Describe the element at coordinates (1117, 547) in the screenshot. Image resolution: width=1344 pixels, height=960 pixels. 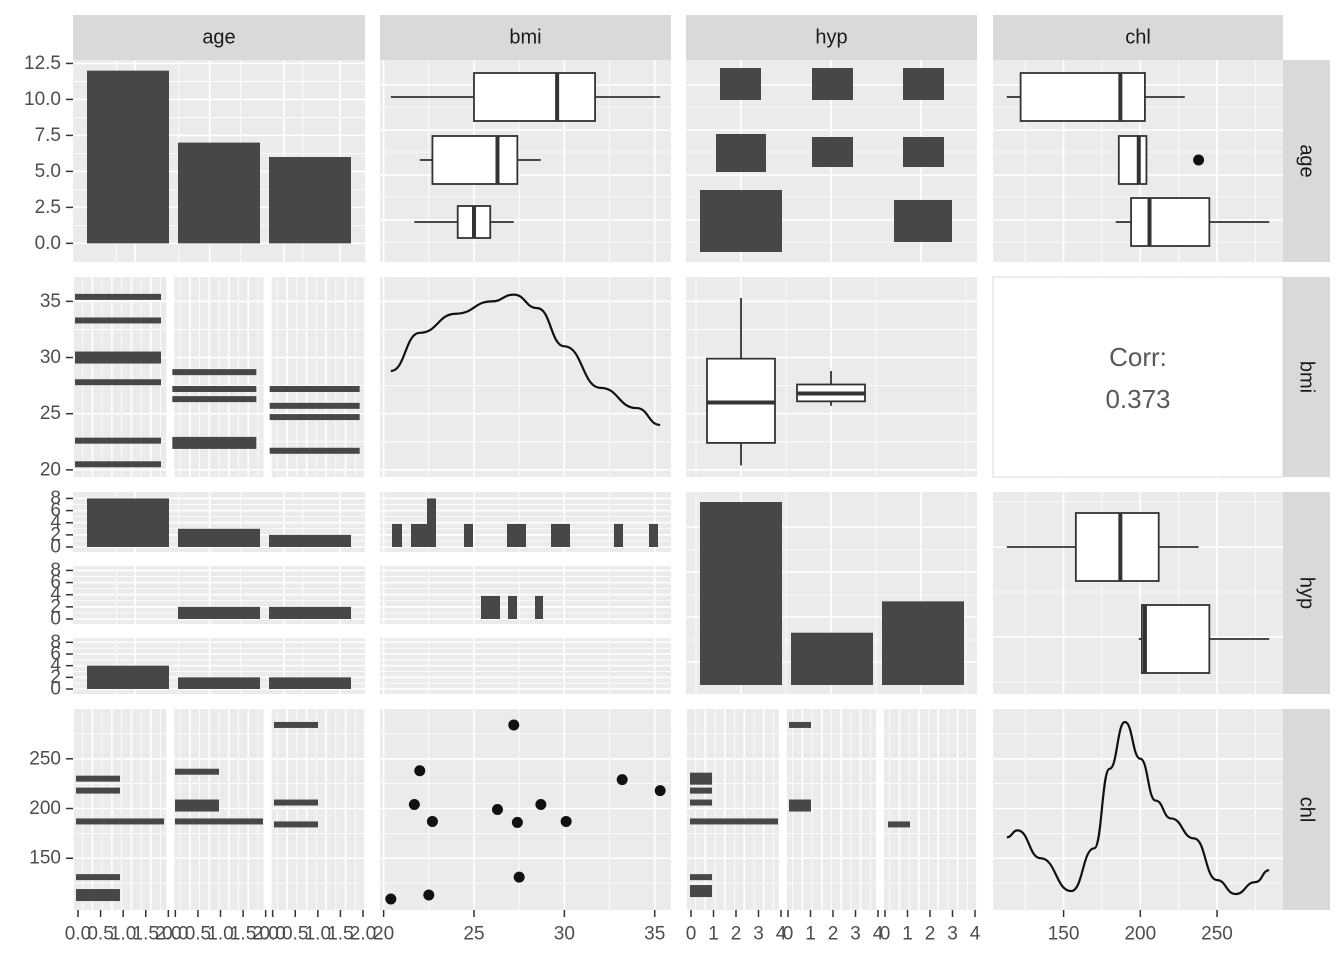
I see `boxplot-chl-hyp-1-box` at that location.